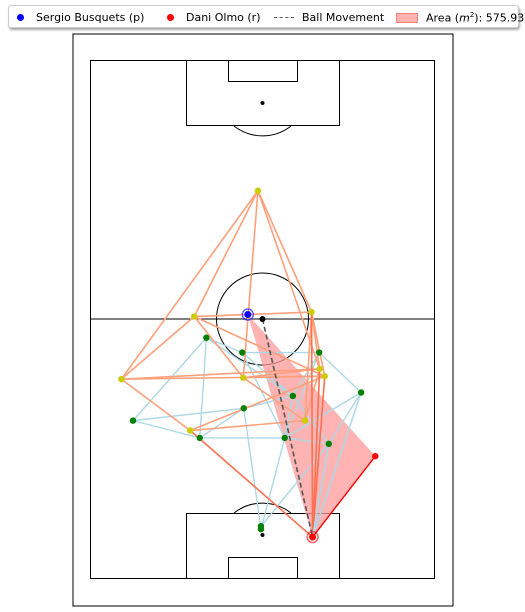 The height and width of the screenshot is (612, 525). Describe the element at coordinates (262, 535) in the screenshot. I see `bottom-penalty-spot` at that location.